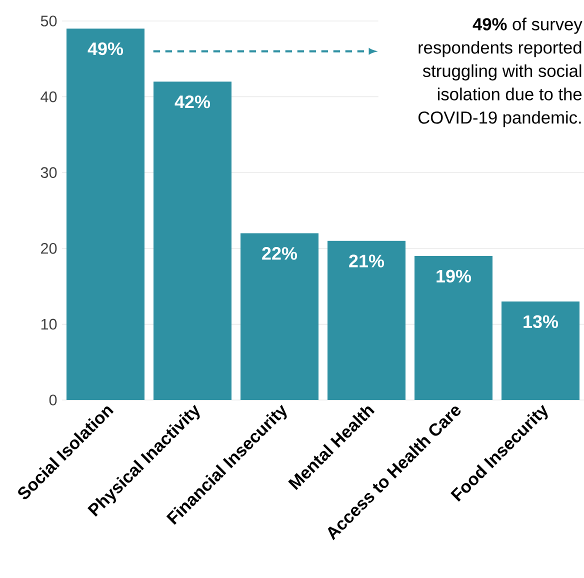 The height and width of the screenshot is (578, 584). What do you see at coordinates (454, 276) in the screenshot?
I see `data-label: 19%` at bounding box center [454, 276].